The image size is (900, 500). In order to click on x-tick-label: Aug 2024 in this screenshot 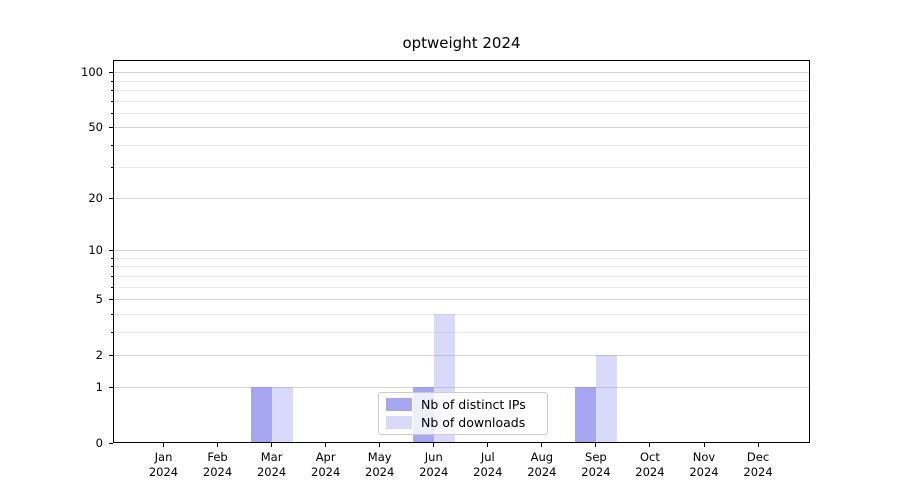, I will do `click(542, 464)`.